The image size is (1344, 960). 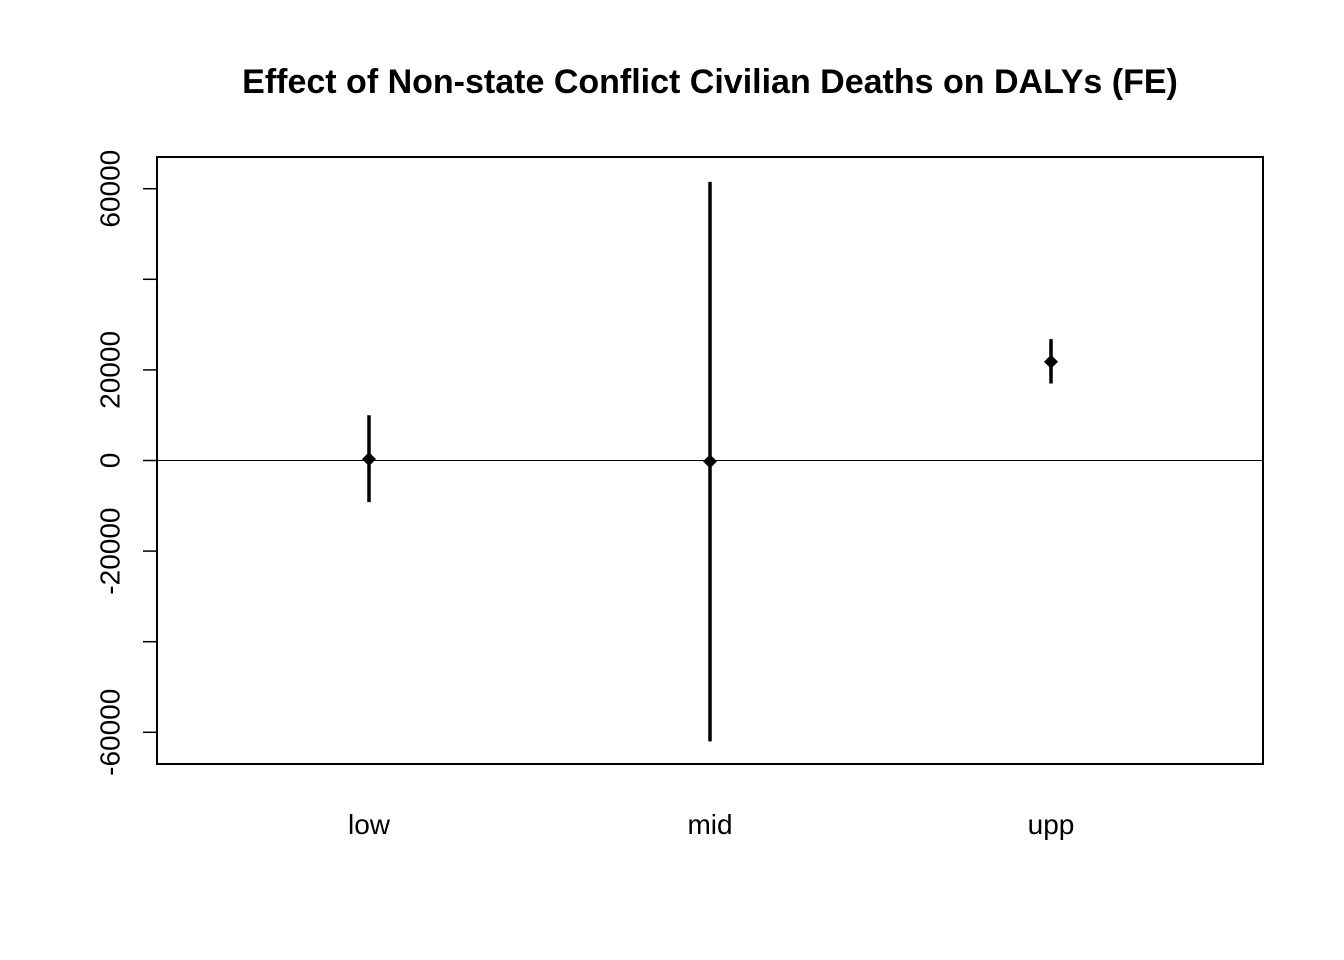 I want to click on y-tick-label: 60000, so click(x=110, y=189).